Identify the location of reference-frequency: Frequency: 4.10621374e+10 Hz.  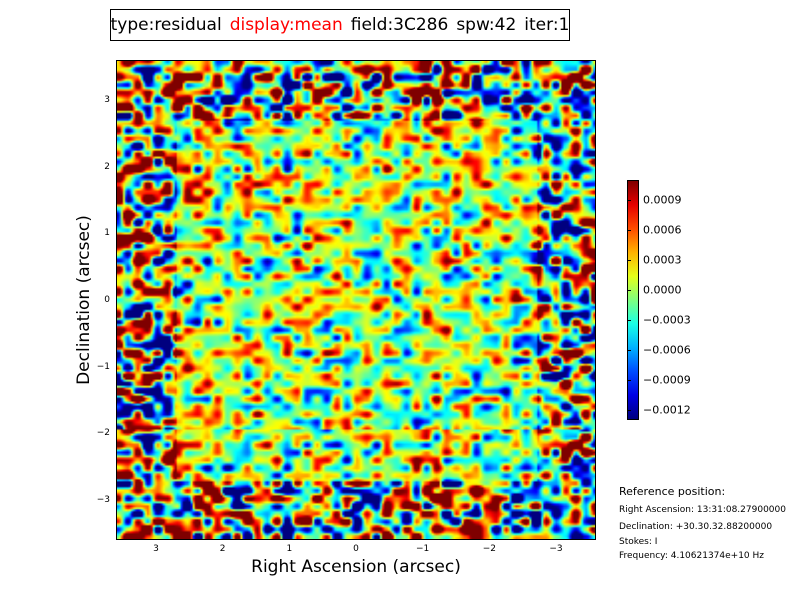
(692, 556).